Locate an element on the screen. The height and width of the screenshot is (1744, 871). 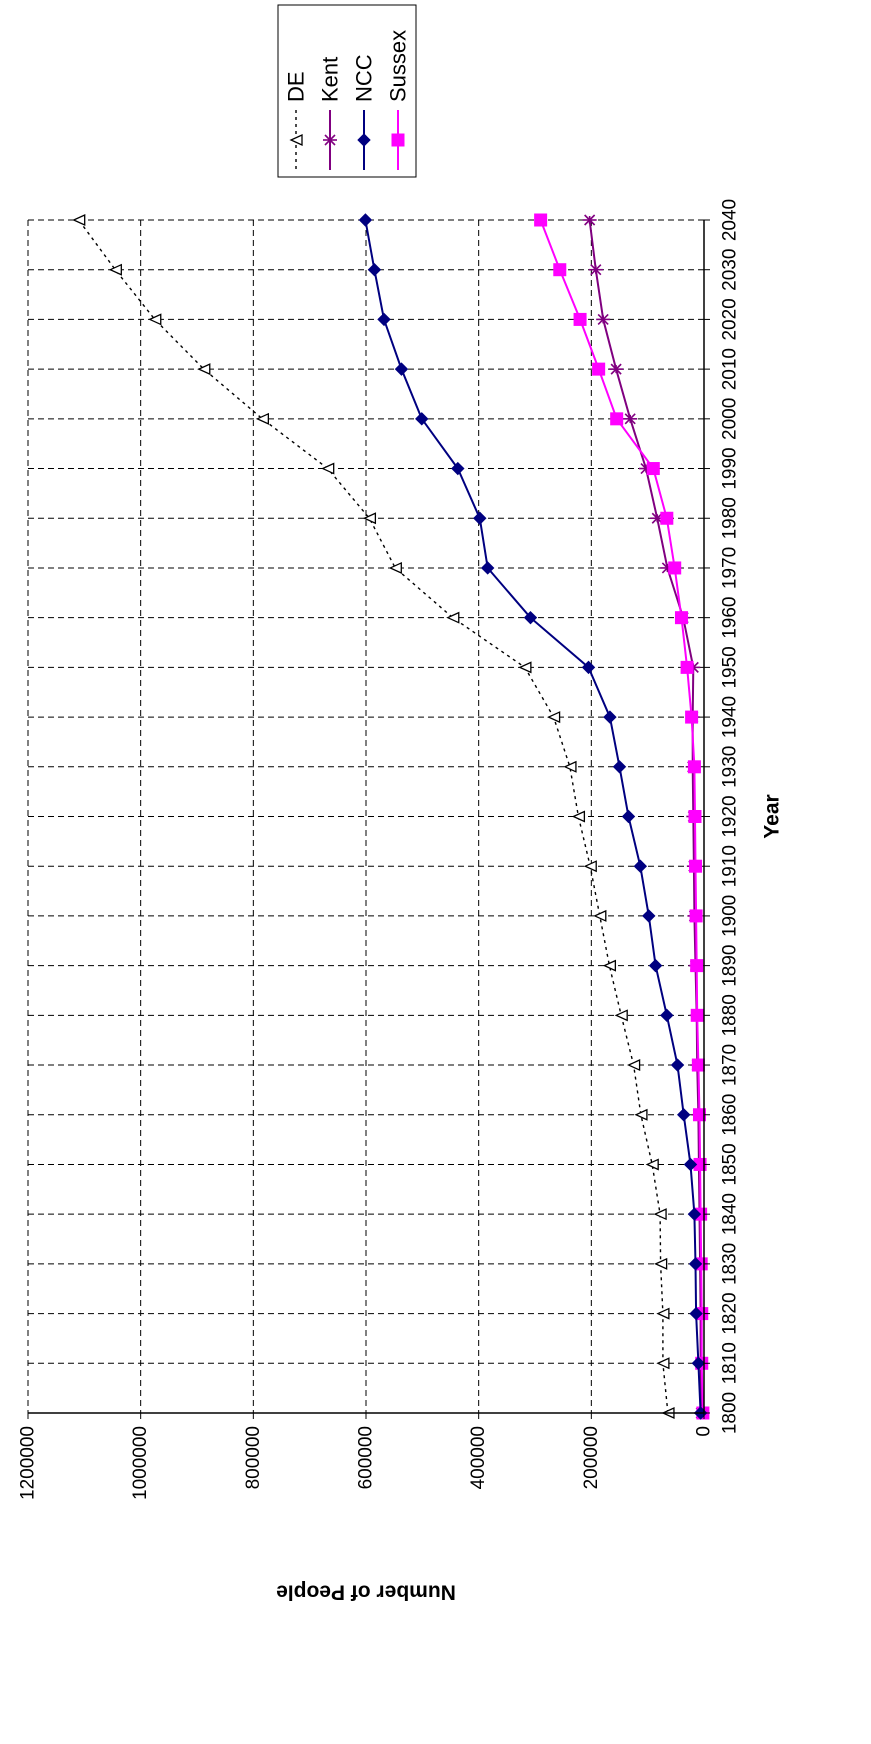
point-sussex-1940 is located at coordinates (692, 717).